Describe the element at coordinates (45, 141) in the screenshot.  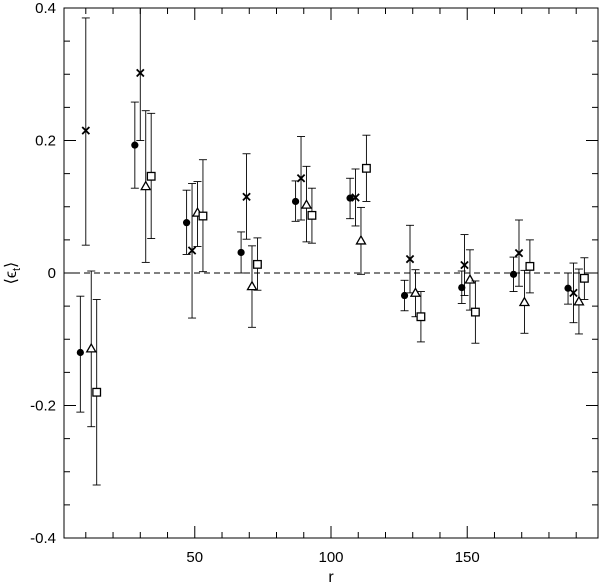
I see `y-tick-label: 0.2` at that location.